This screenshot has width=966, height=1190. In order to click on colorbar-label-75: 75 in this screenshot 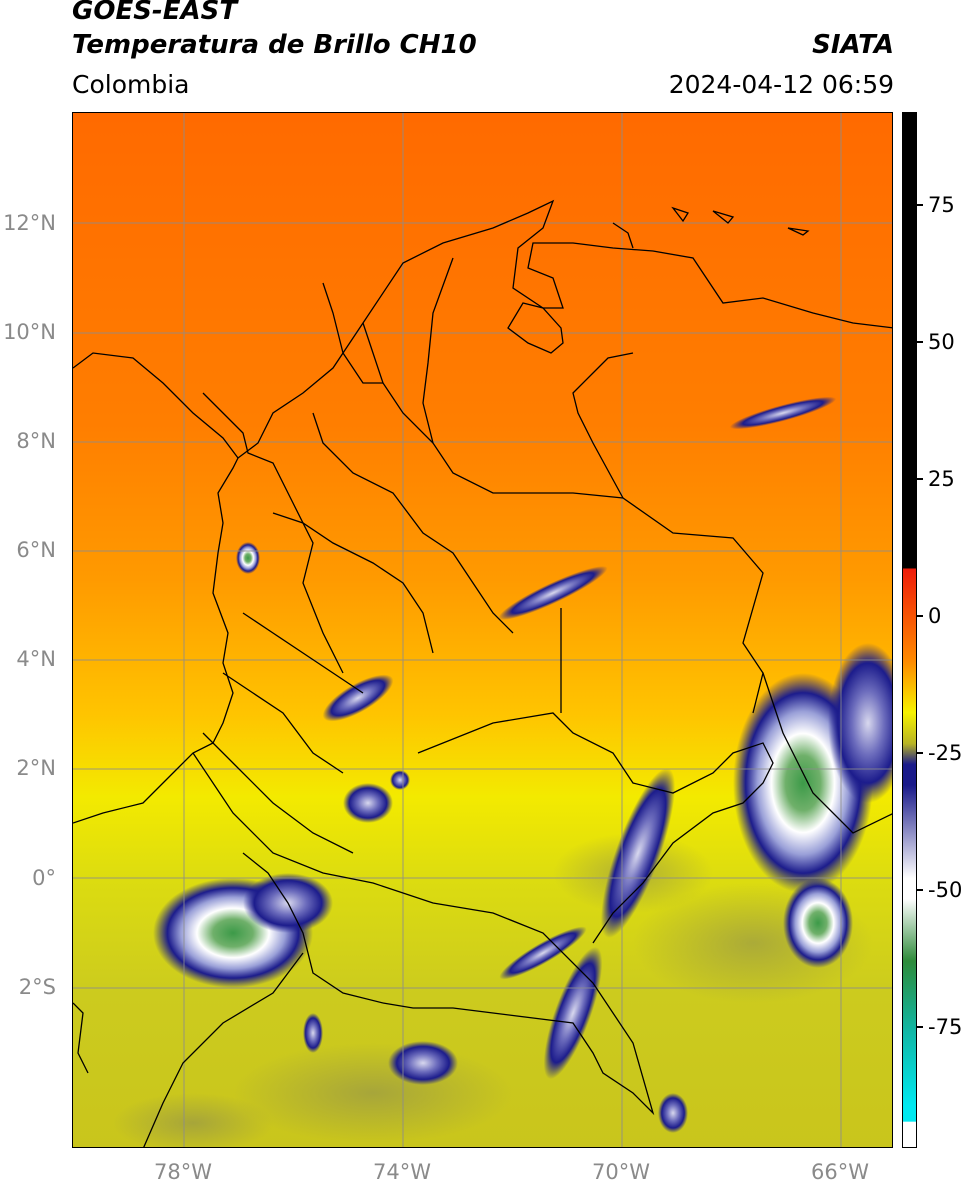, I will do `click(941, 205)`.